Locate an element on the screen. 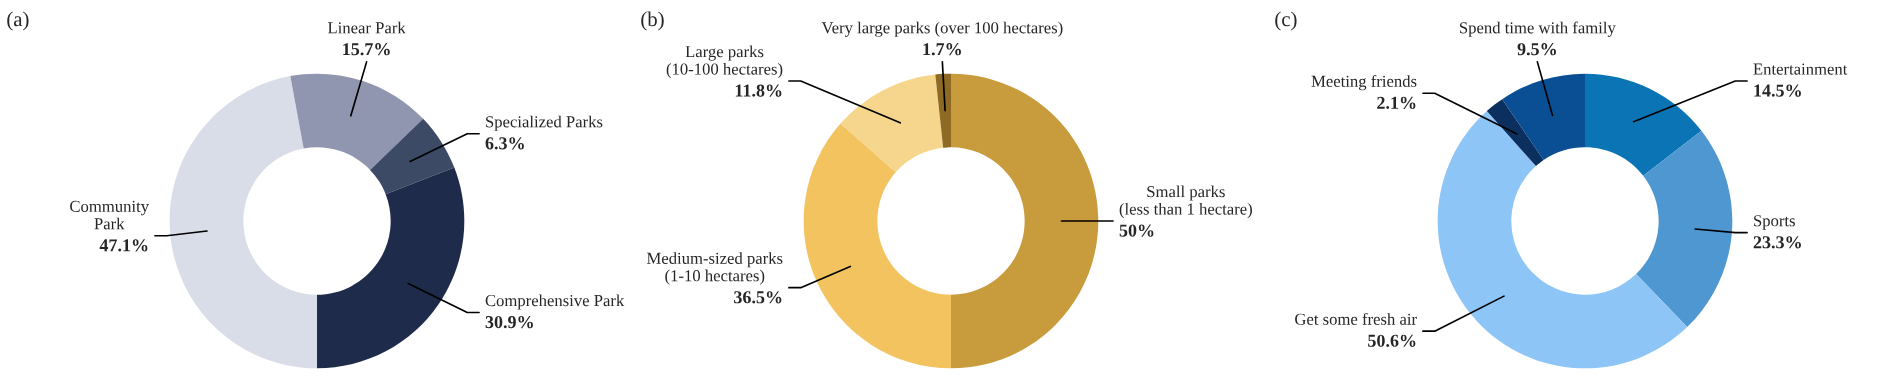 Image resolution: width=1902 pixels, height=386 pixels. slice-label: Sports is located at coordinates (1774, 222).